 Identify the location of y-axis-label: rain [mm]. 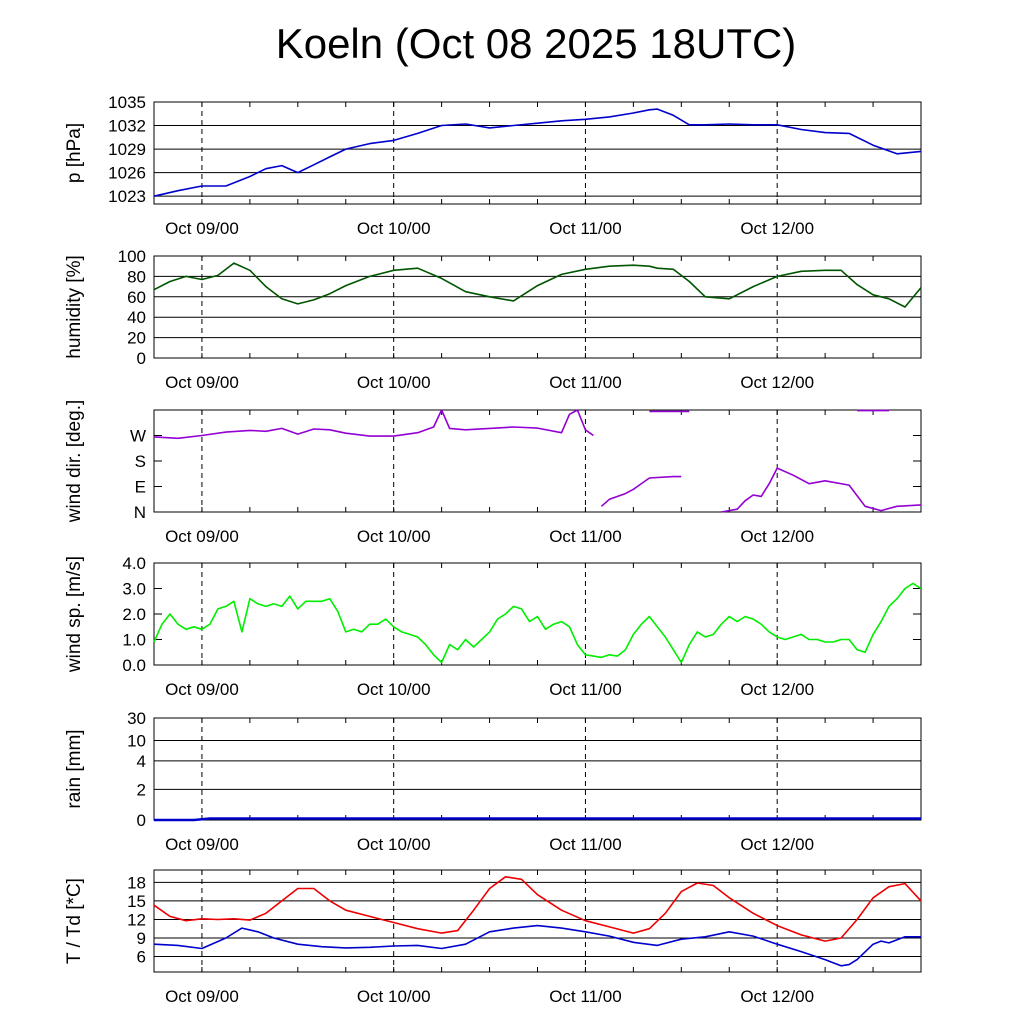
(74, 768).